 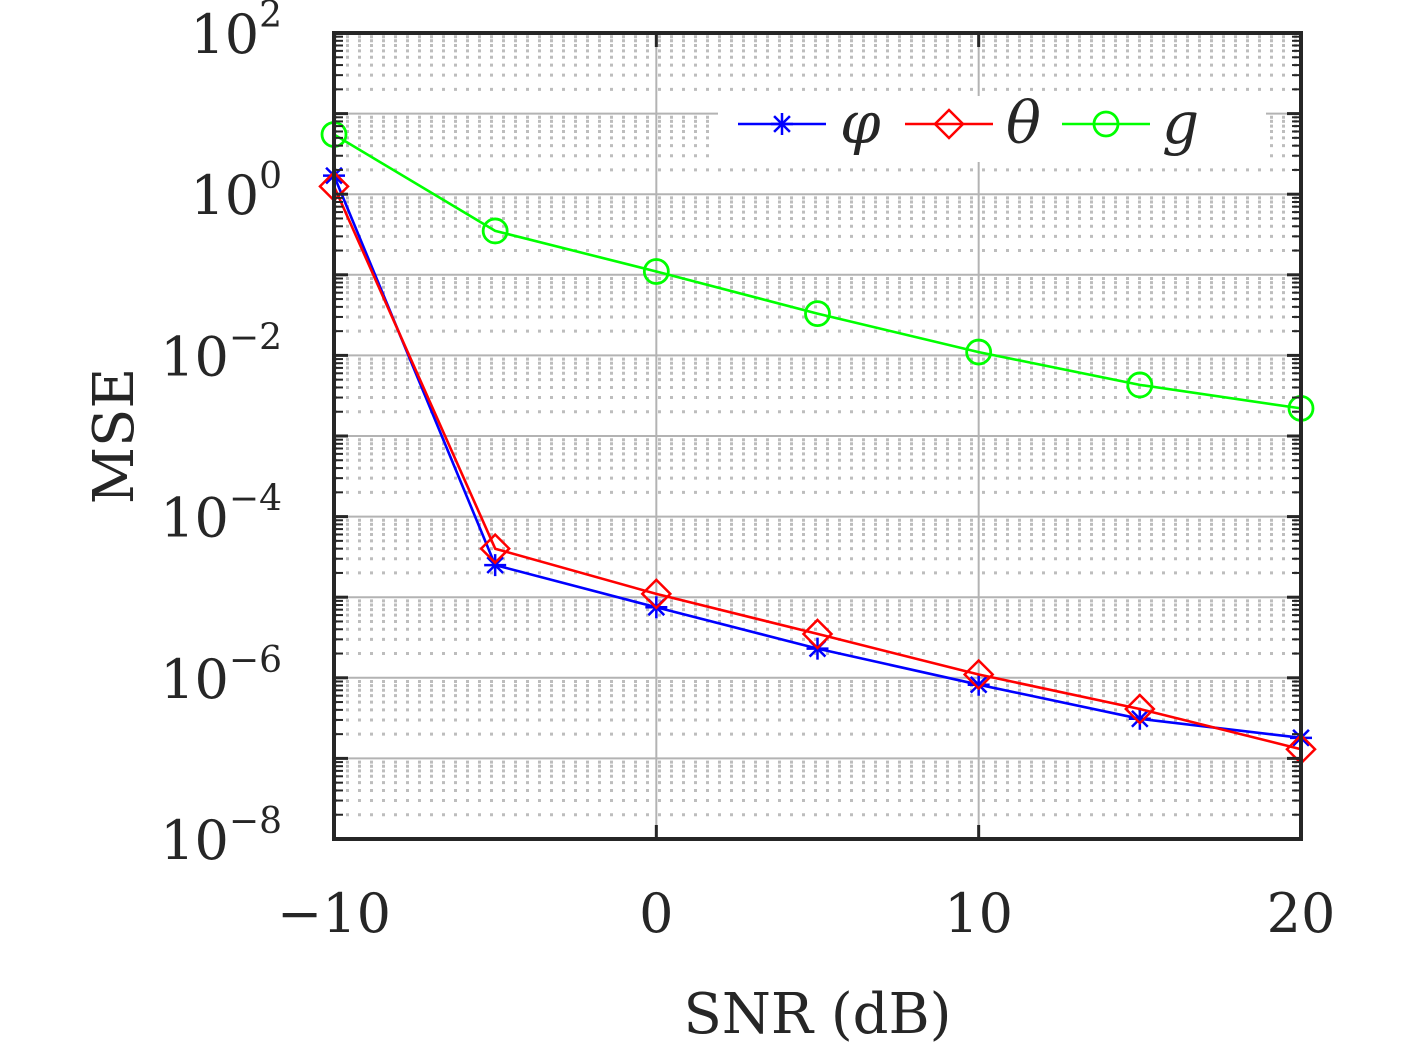 I want to click on x-tick-label: 0, so click(x=656, y=913).